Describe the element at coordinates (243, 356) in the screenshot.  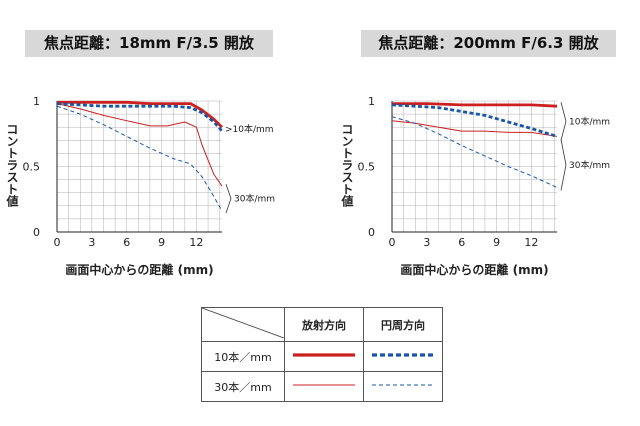
I see `legend-row-10lp: 10本／mm` at that location.